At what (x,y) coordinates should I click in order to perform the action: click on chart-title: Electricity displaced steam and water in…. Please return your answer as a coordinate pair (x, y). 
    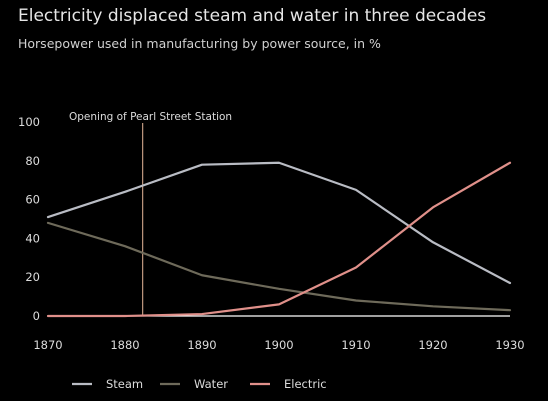
    Looking at the image, I should click on (252, 16).